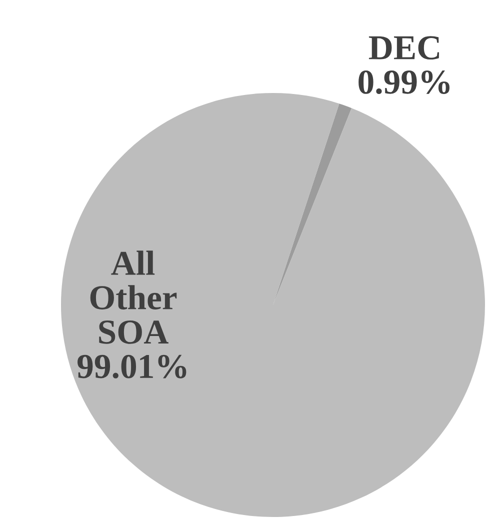 The image size is (490, 525). What do you see at coordinates (404, 48) in the screenshot?
I see `slice-label: DEC` at bounding box center [404, 48].